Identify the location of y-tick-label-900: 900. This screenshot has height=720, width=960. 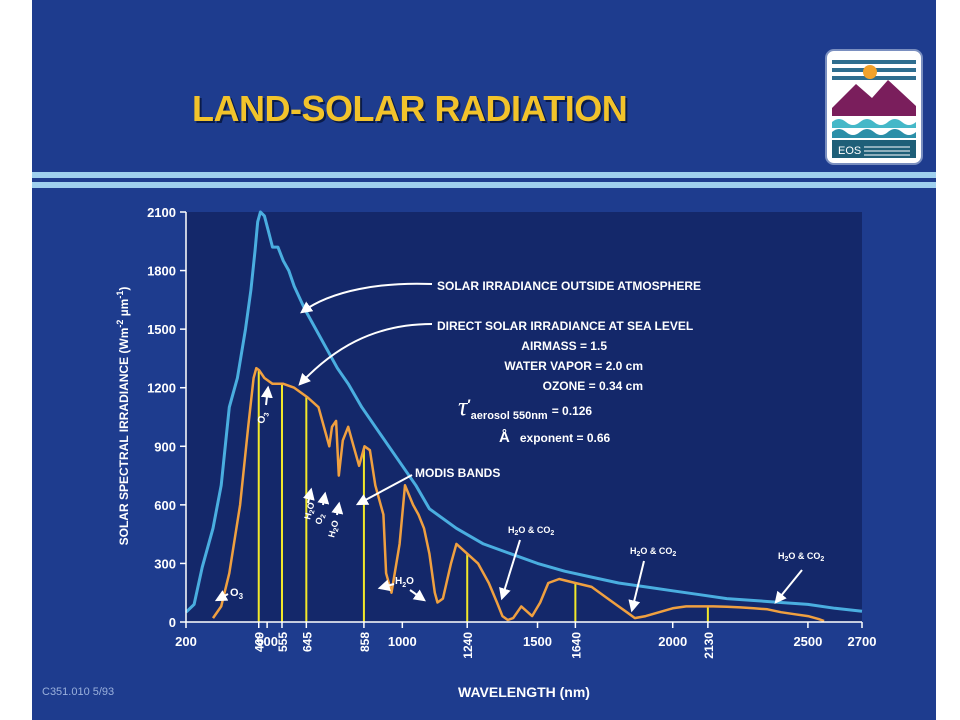
(165, 446).